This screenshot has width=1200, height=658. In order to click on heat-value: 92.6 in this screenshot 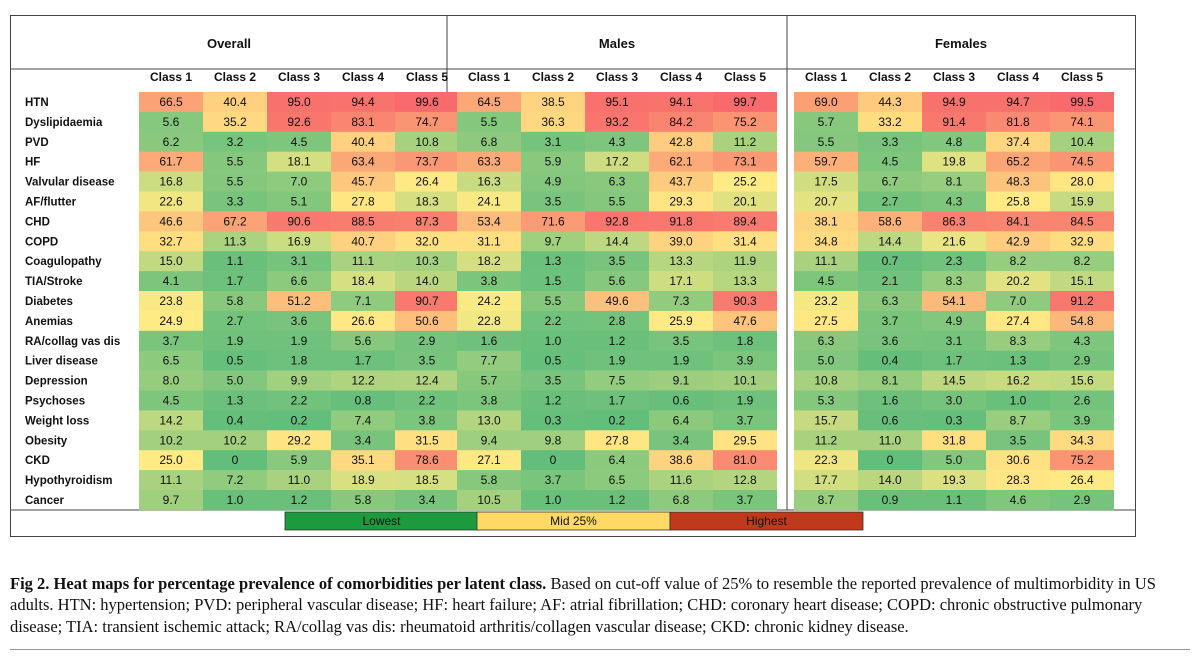, I will do `click(299, 122)`.